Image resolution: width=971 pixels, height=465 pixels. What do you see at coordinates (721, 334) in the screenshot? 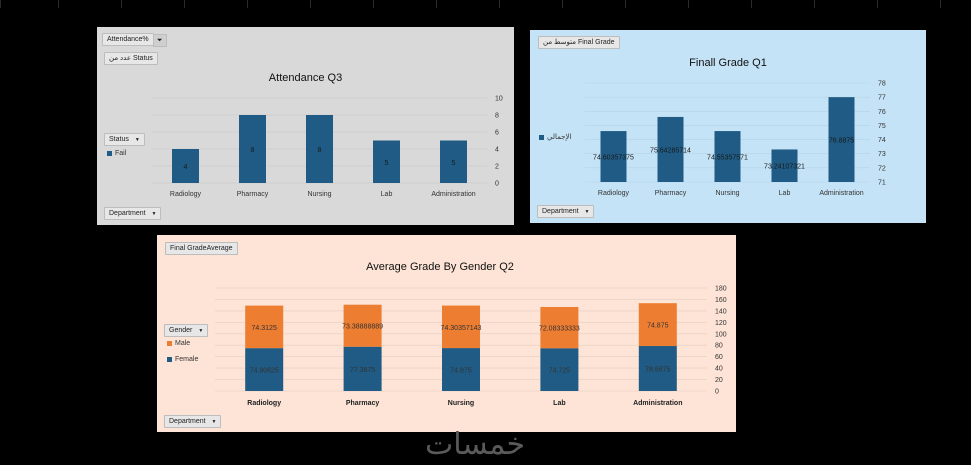
I see `y-tick-label: 100` at bounding box center [721, 334].